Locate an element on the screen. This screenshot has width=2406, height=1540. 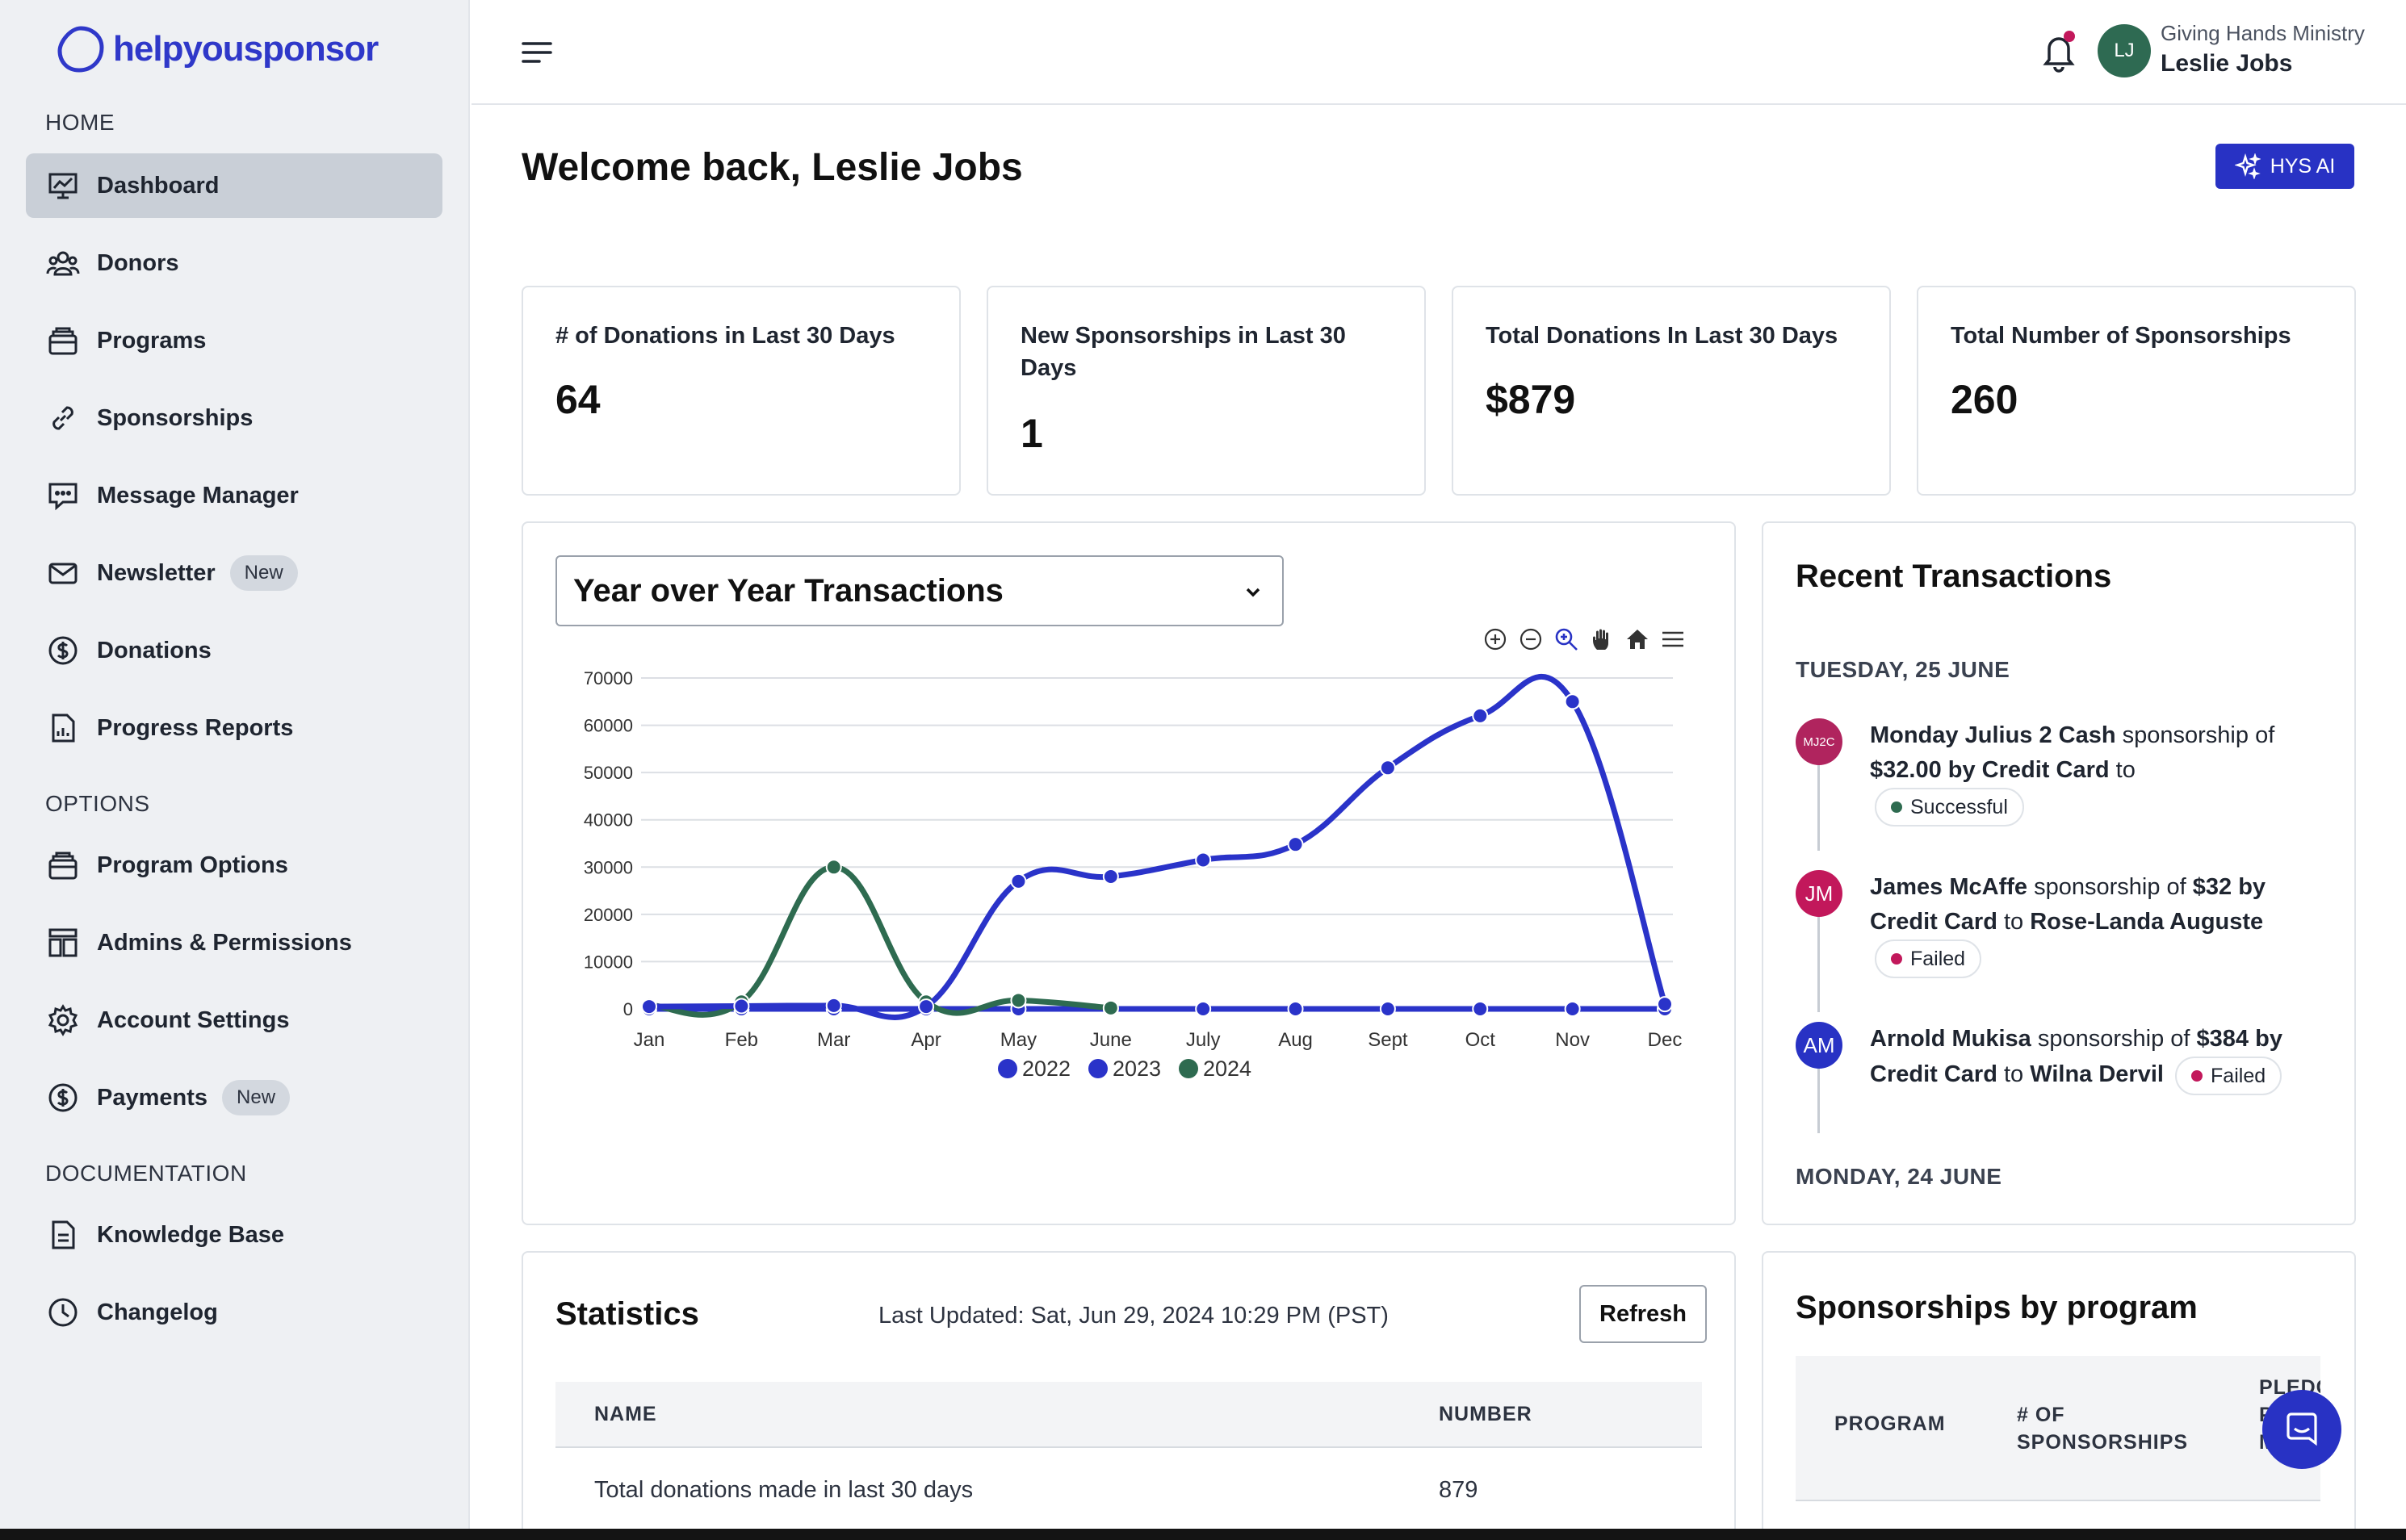
sidebar-item-message-manager: Message Manager is located at coordinates (234, 495).